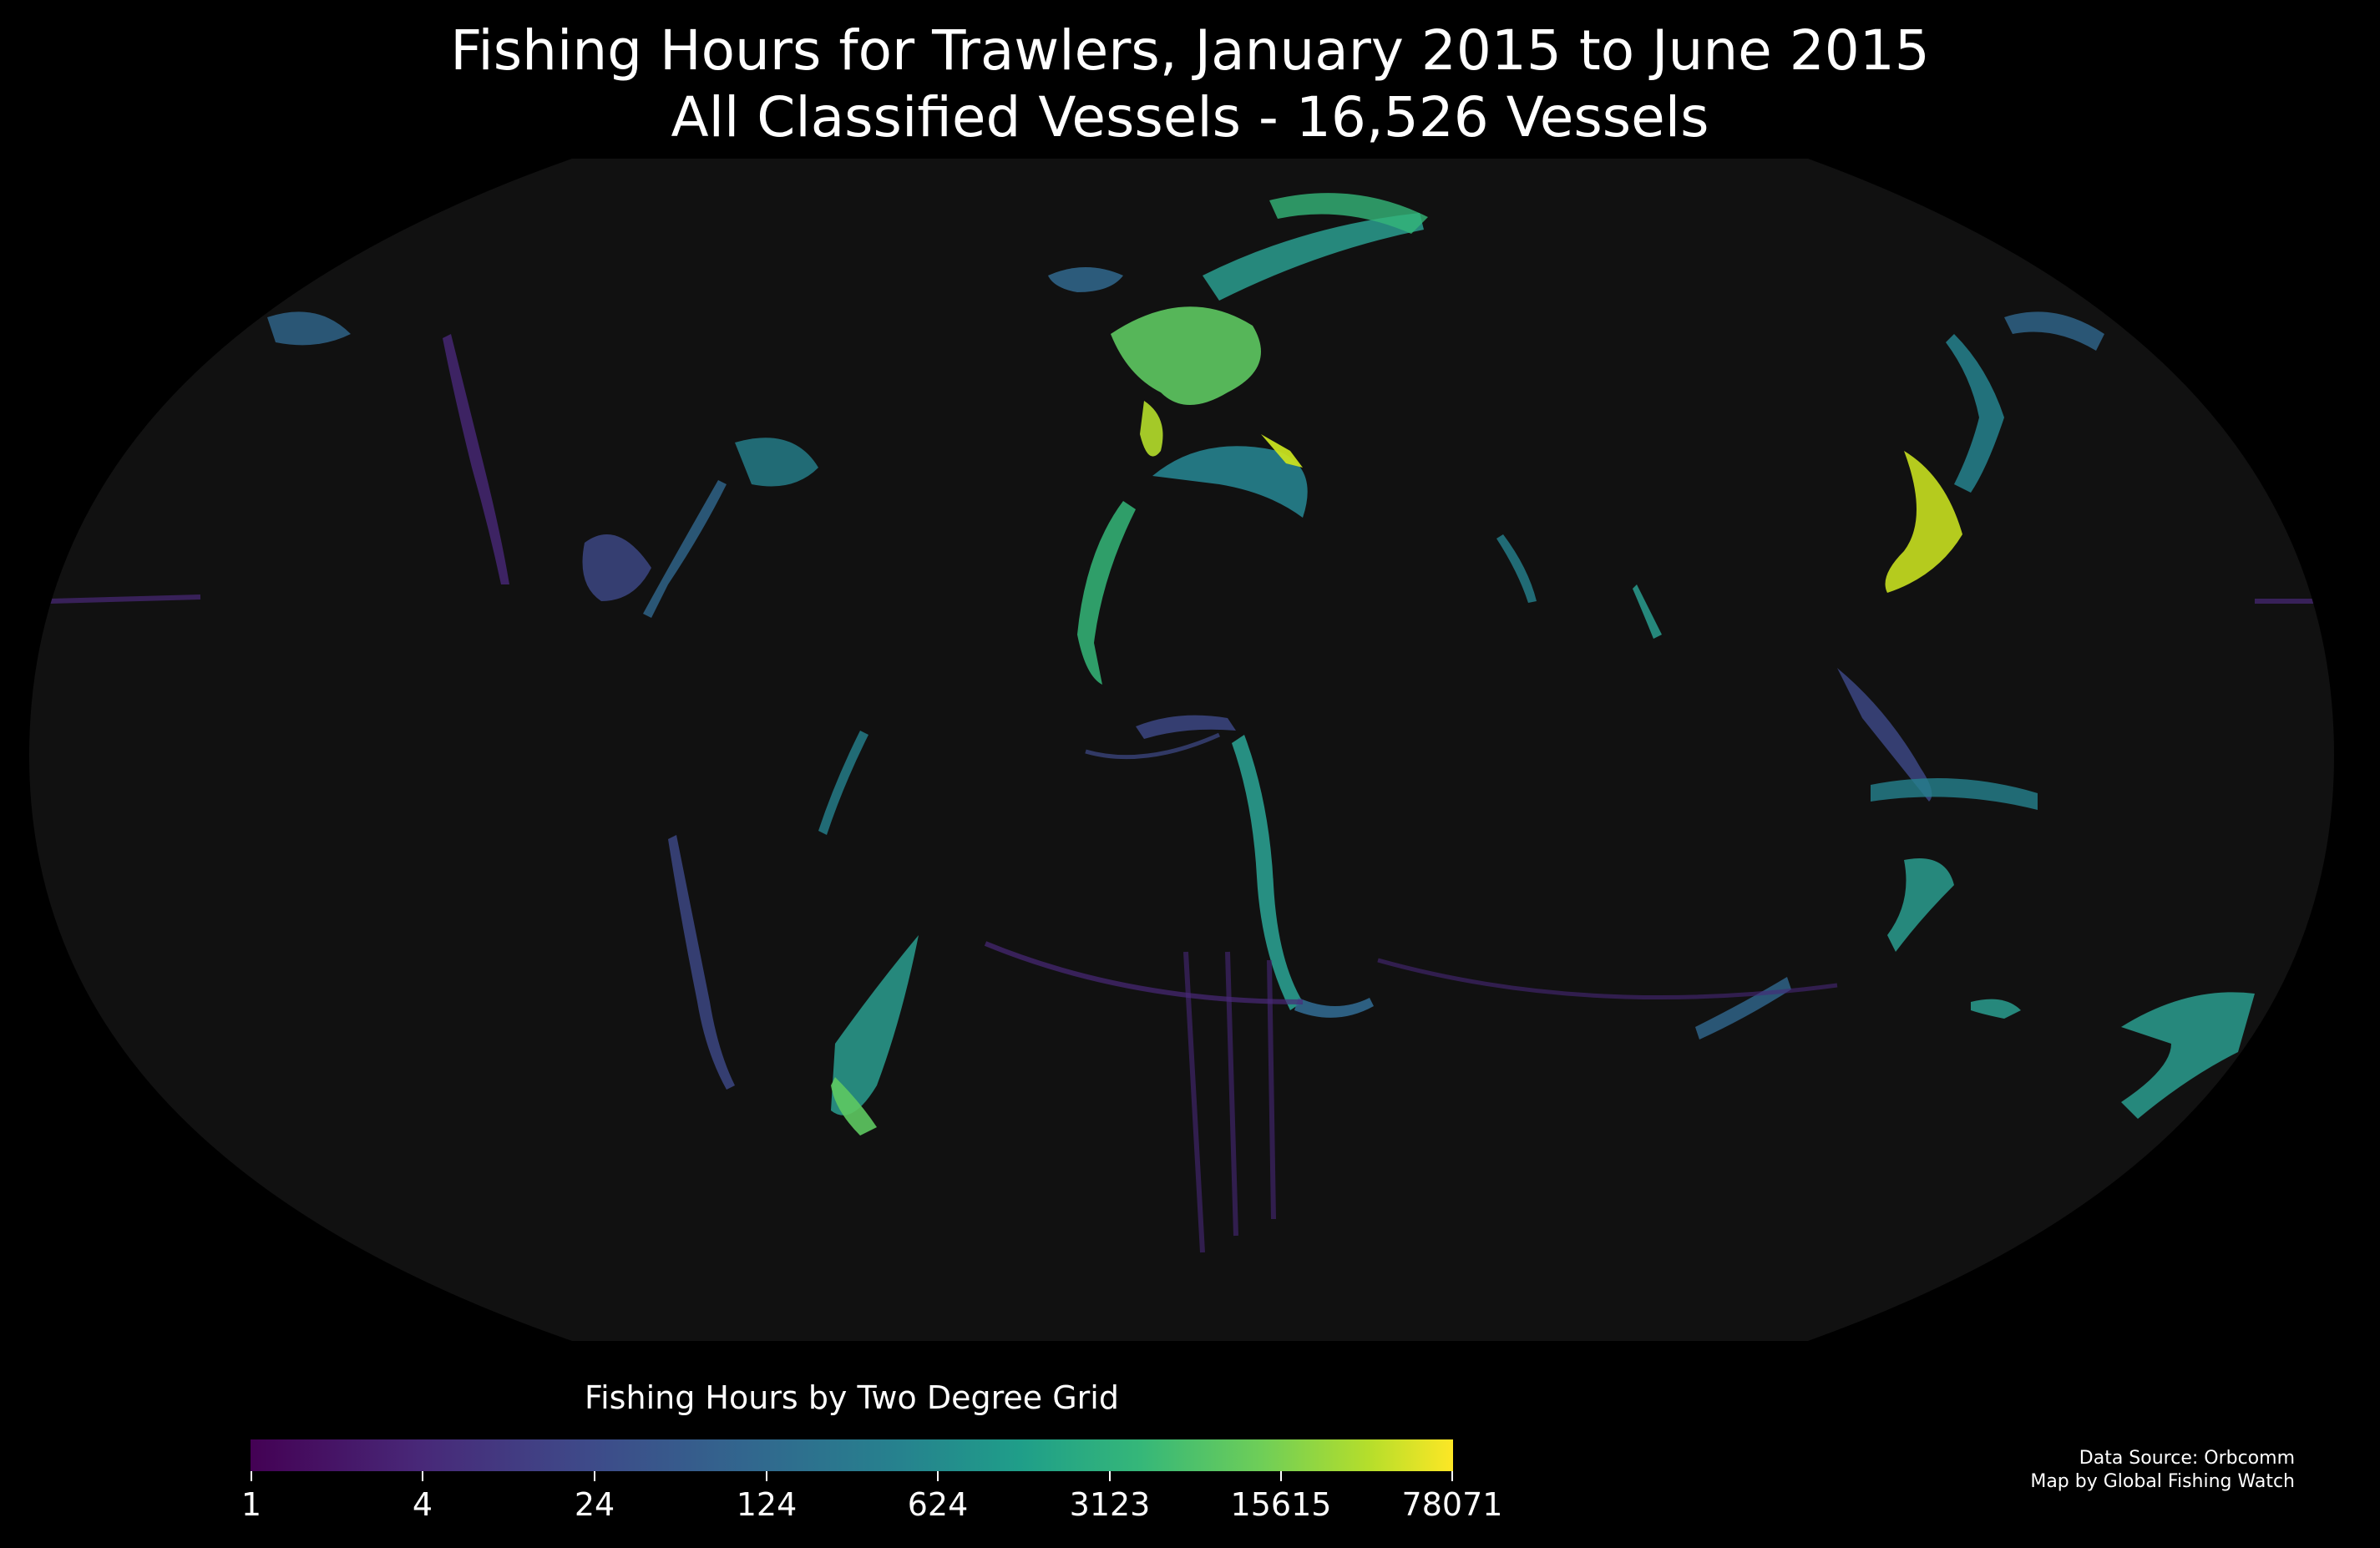  Describe the element at coordinates (1267, 872) in the screenshot. I see `fishing-band-southwest-africa` at that location.